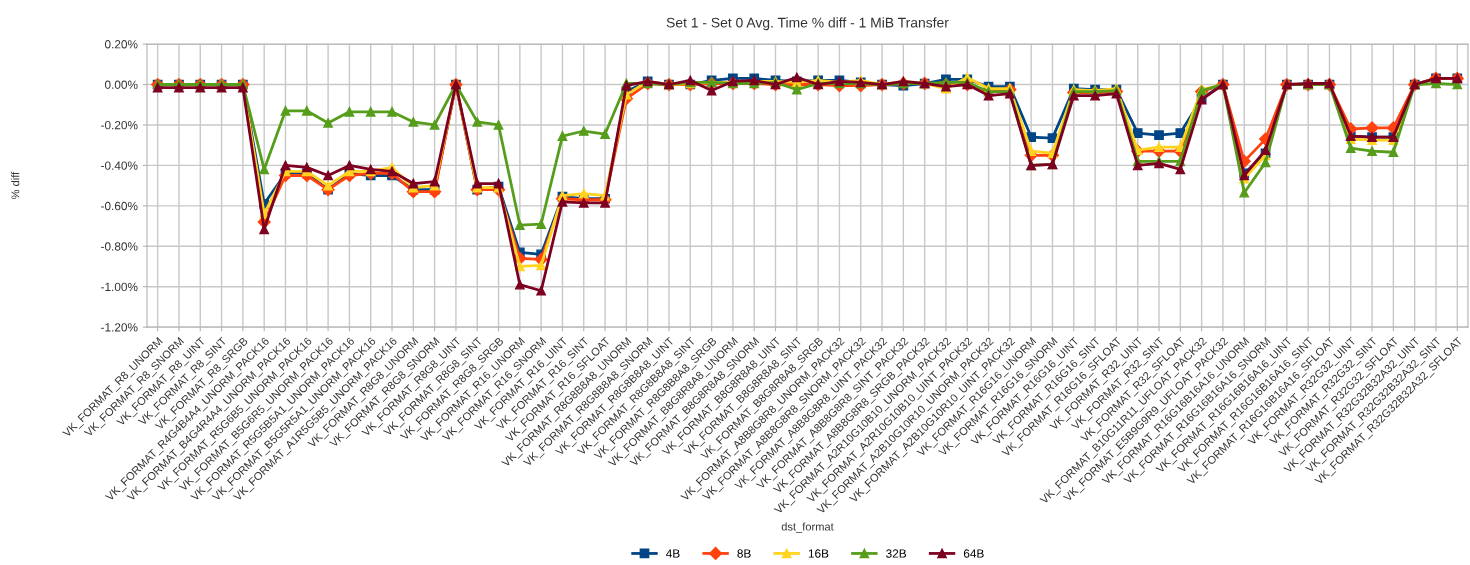  I want to click on y-tick-label: -1.20%, so click(119, 327).